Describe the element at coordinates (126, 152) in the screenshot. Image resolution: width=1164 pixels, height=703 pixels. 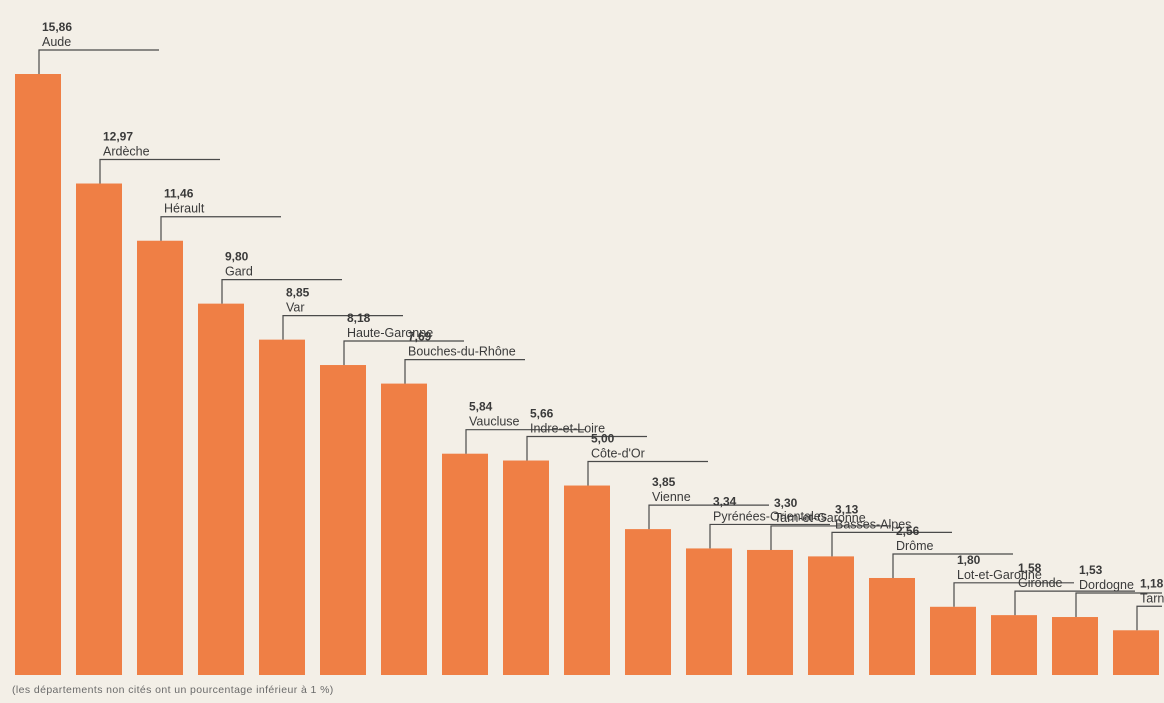
I see `category-label-1: Ardèche` at that location.